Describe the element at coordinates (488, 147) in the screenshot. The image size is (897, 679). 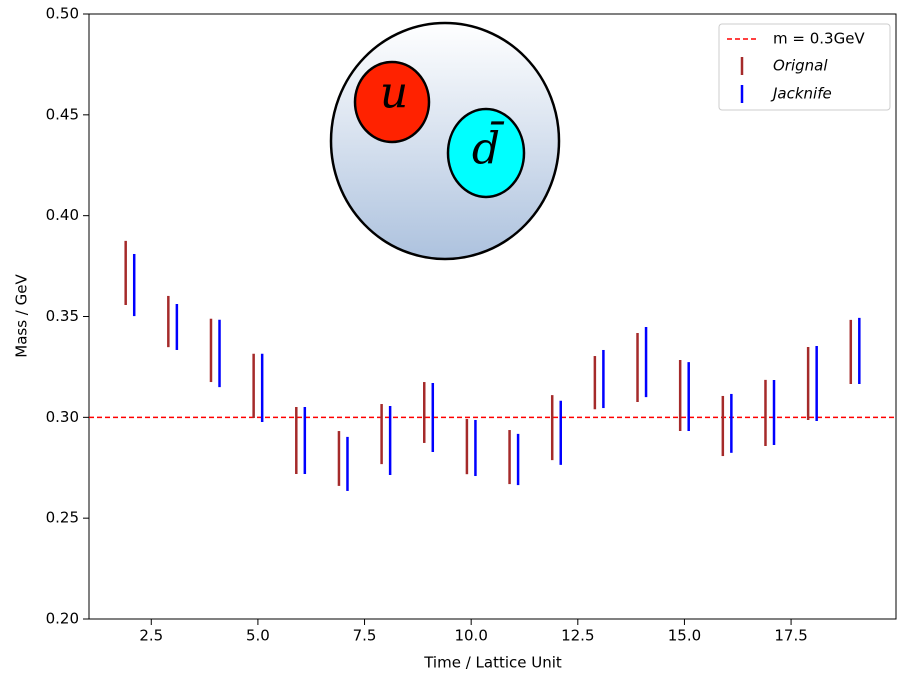
I see `antiquark-label: d̄` at that location.